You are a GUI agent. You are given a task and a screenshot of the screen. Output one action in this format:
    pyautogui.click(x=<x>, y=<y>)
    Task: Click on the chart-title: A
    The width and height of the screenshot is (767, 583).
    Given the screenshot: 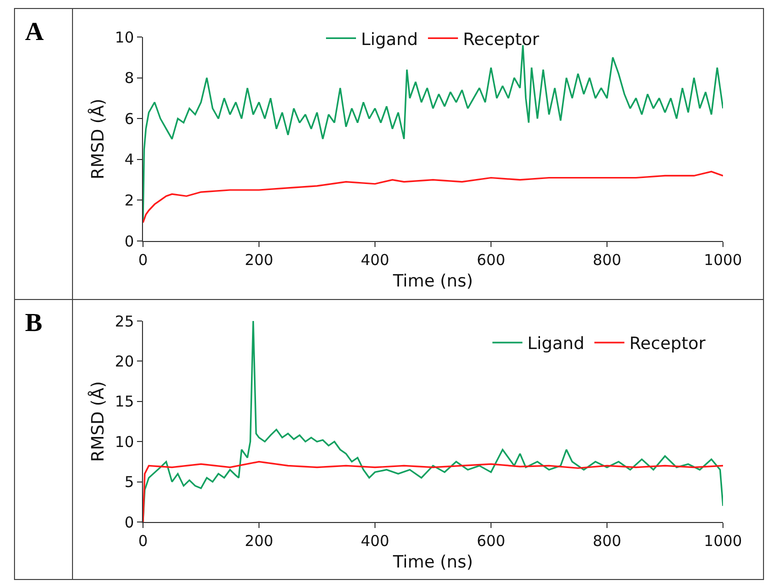 What is the action you would take?
    pyautogui.click(x=44, y=154)
    